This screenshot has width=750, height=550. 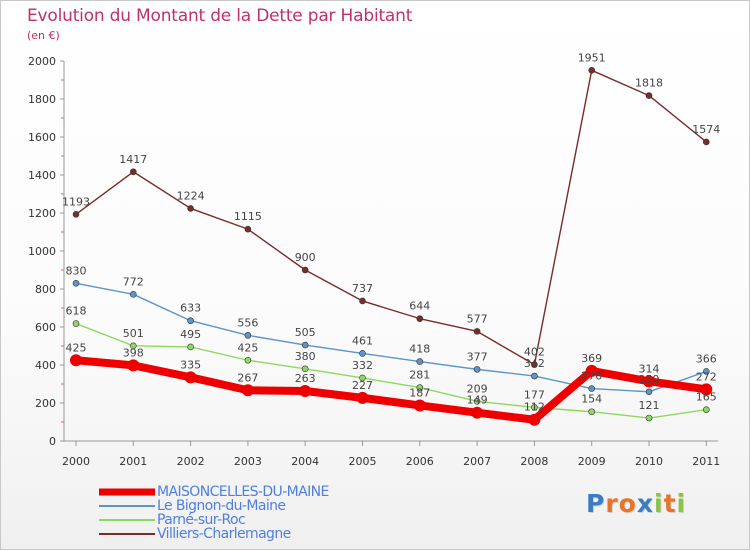 I want to click on data-label: 165, so click(x=706, y=397).